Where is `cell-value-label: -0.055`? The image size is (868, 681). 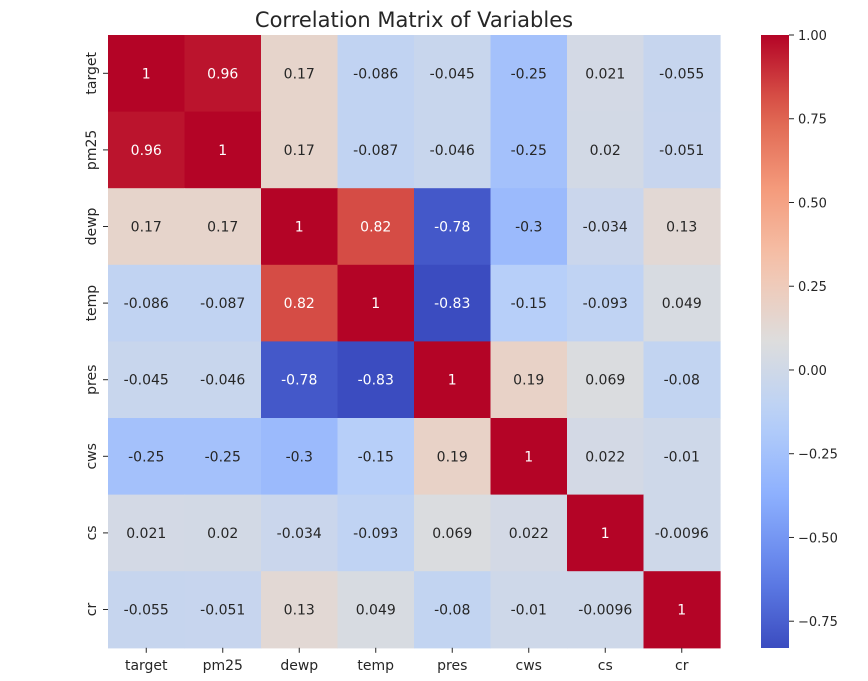
cell-value-label: -0.055 is located at coordinates (146, 611).